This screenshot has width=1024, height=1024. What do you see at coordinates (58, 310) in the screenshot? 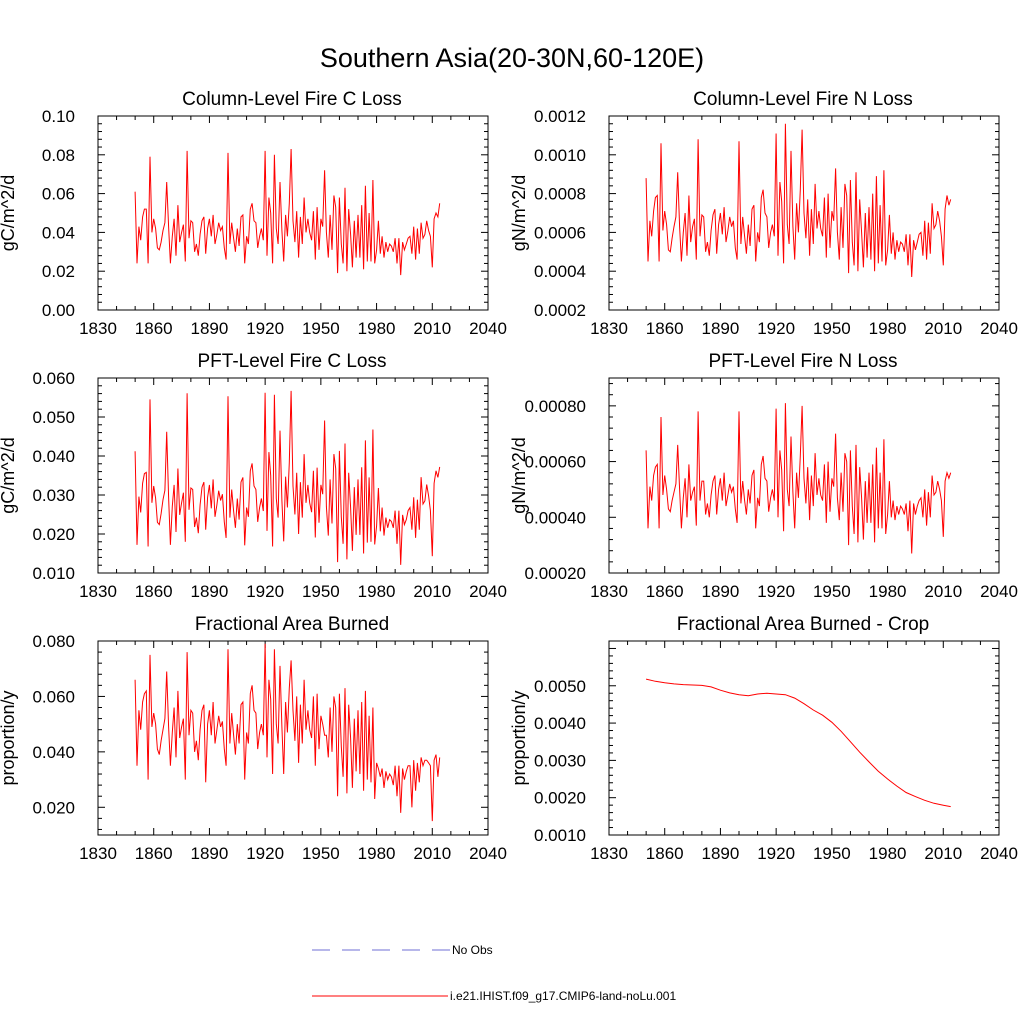
I see `y-tick-label: 0.00` at bounding box center [58, 310].